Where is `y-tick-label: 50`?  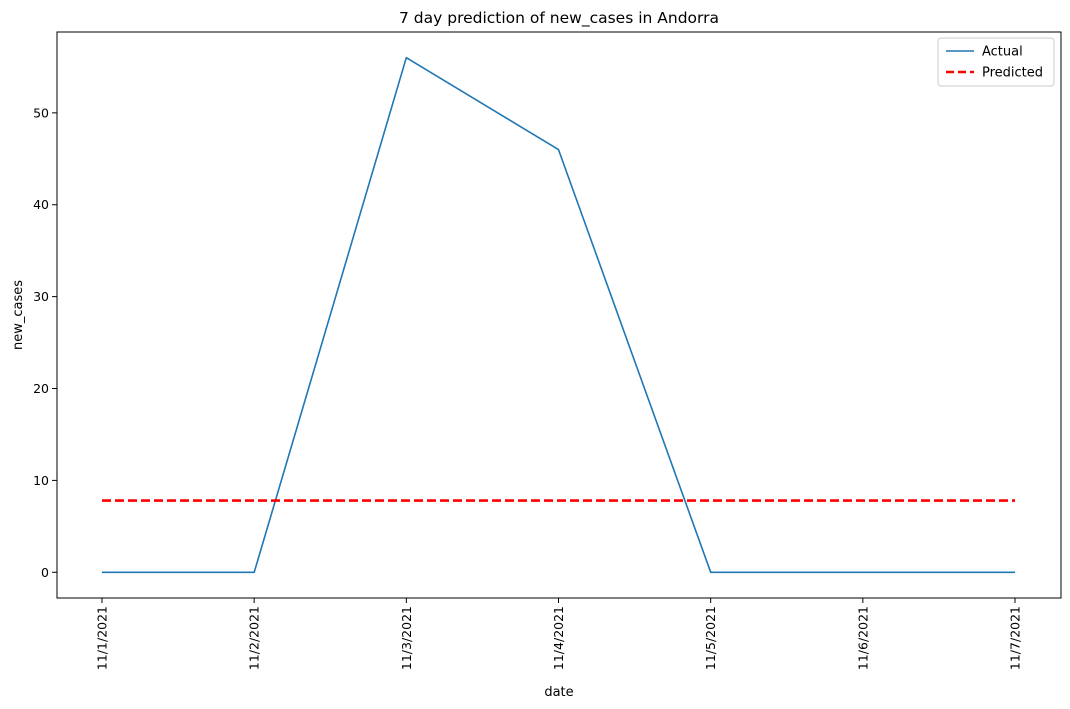
y-tick-label: 50 is located at coordinates (41, 112).